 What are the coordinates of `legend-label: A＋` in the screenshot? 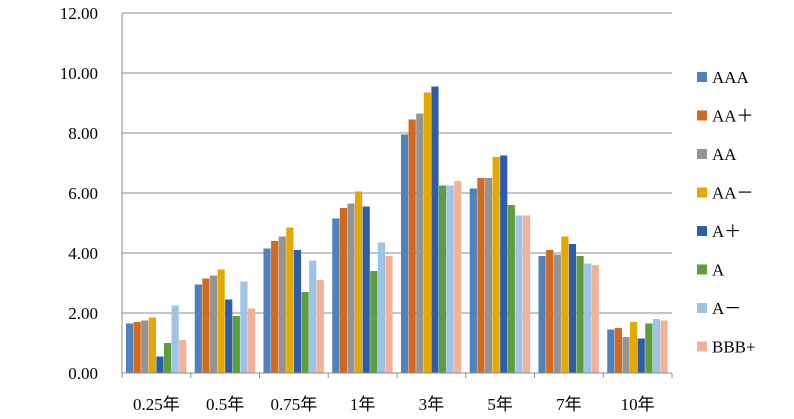 It's located at (726, 231).